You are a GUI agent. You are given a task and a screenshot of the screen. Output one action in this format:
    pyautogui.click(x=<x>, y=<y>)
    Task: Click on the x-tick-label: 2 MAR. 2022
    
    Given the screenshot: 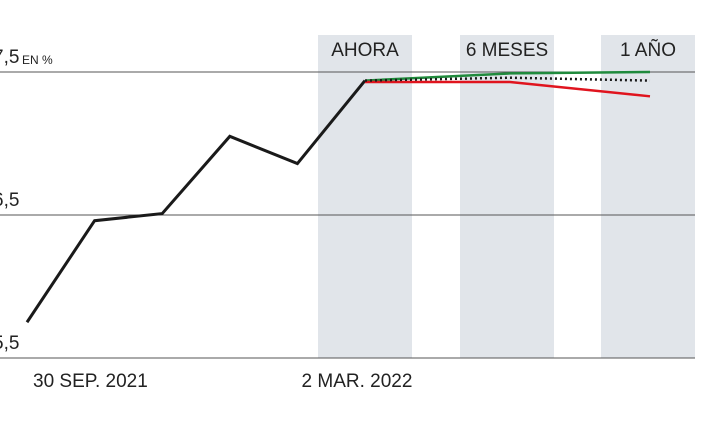 What is the action you would take?
    pyautogui.click(x=357, y=381)
    